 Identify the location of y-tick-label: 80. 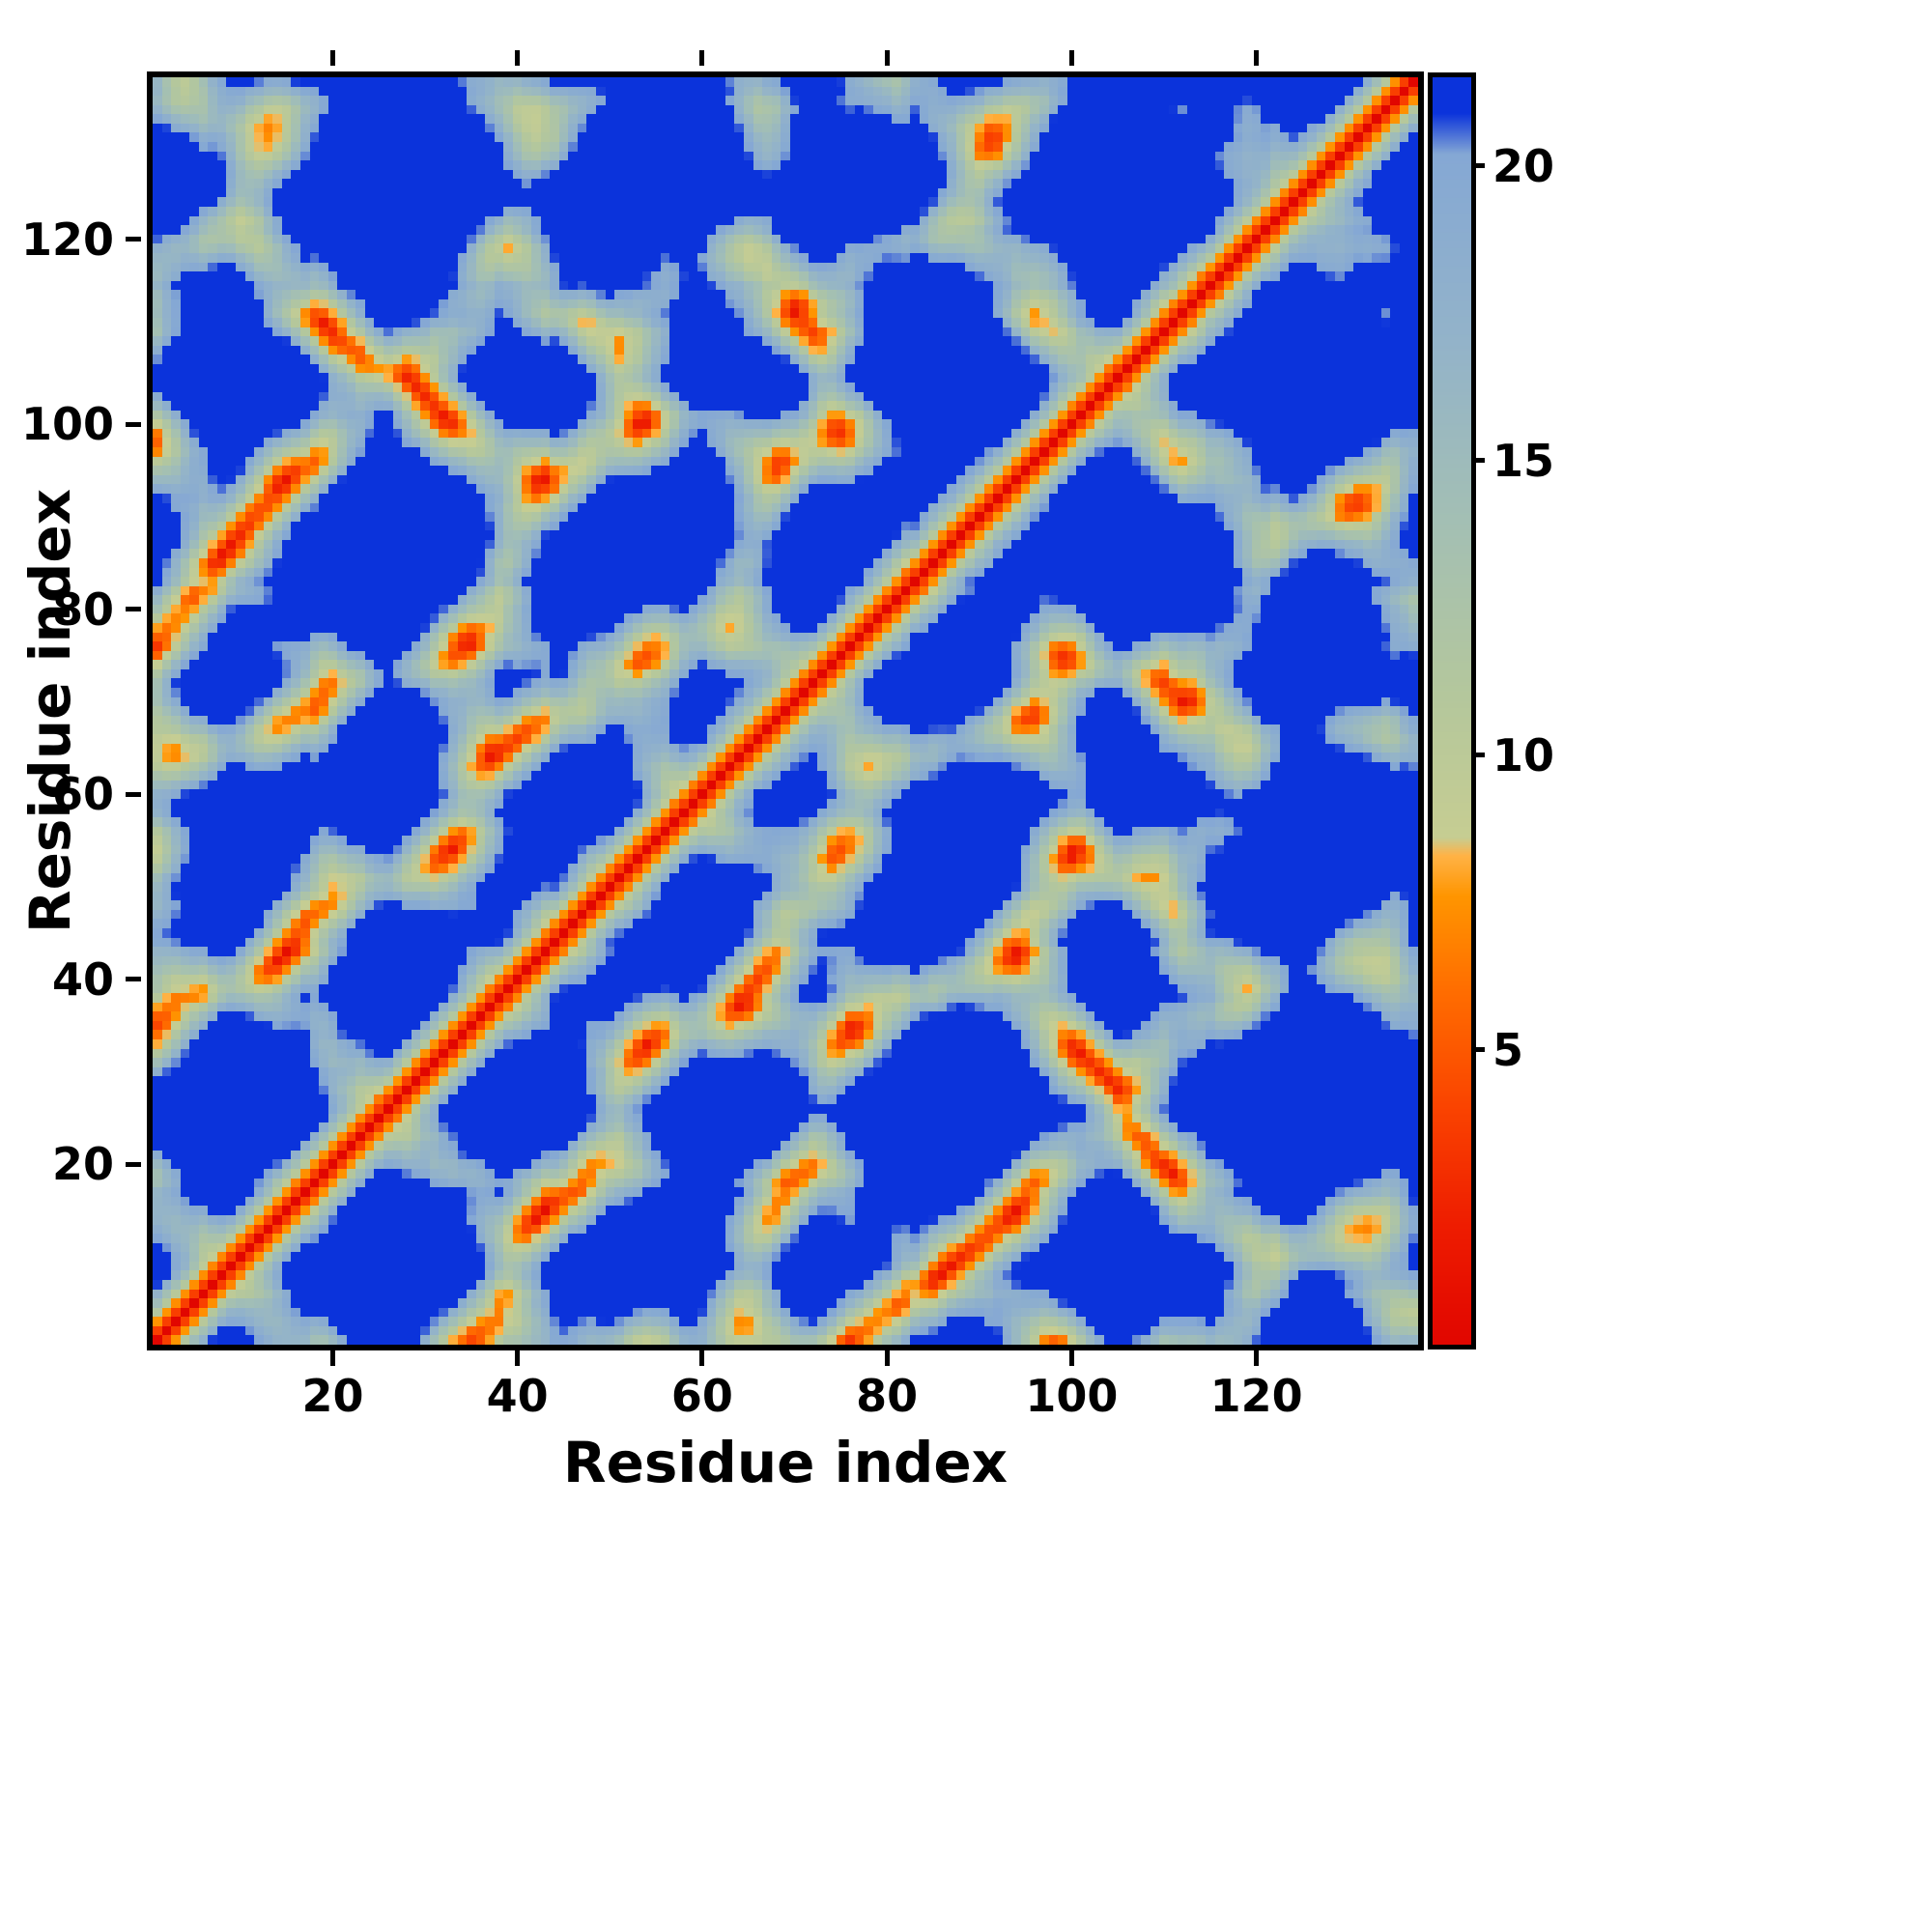
(82, 609).